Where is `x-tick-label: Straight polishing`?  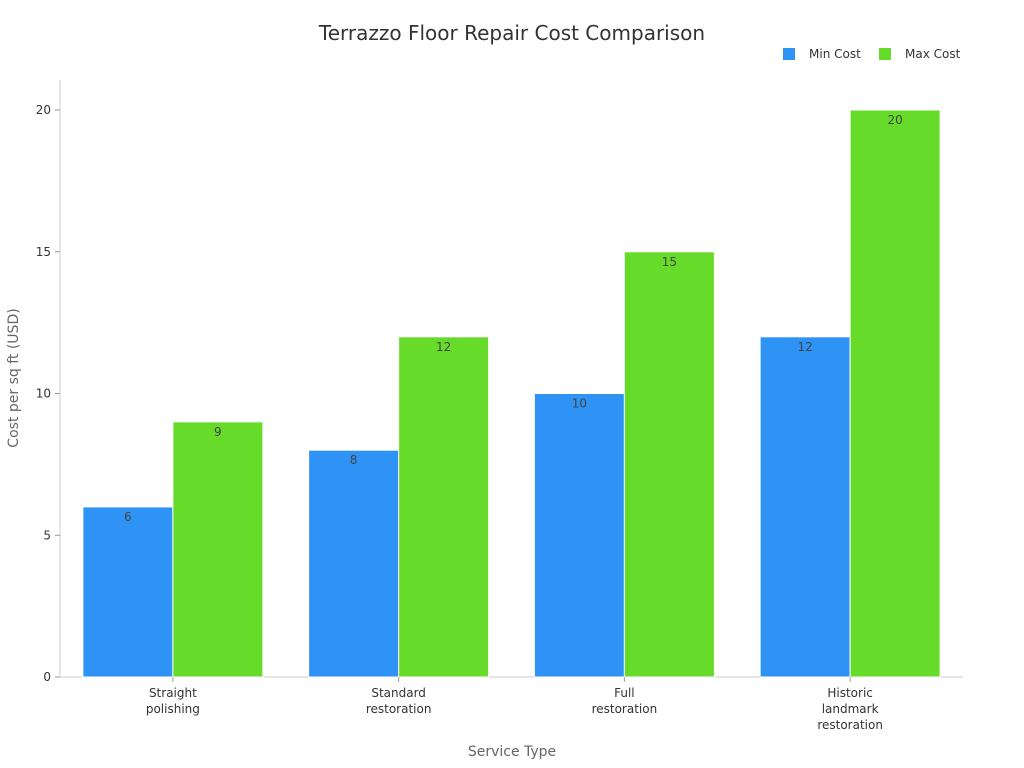 x-tick-label: Straight polishing is located at coordinates (173, 701).